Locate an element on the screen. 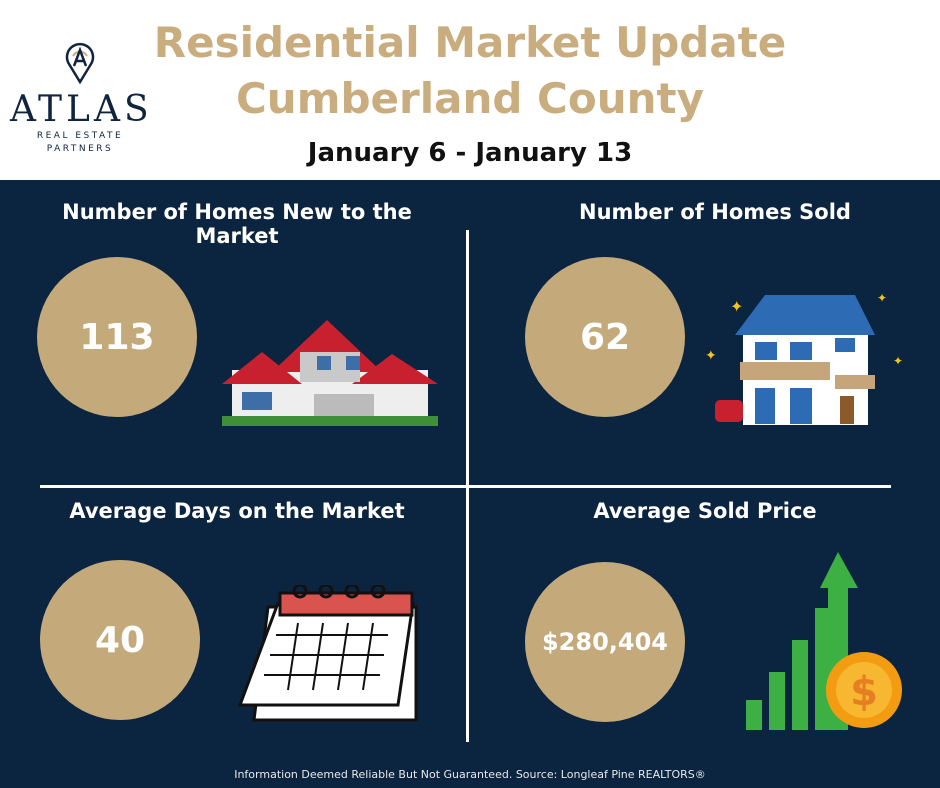 This screenshot has height=788, width=940. logo-wordmark: ATLAS is located at coordinates (81, 109).